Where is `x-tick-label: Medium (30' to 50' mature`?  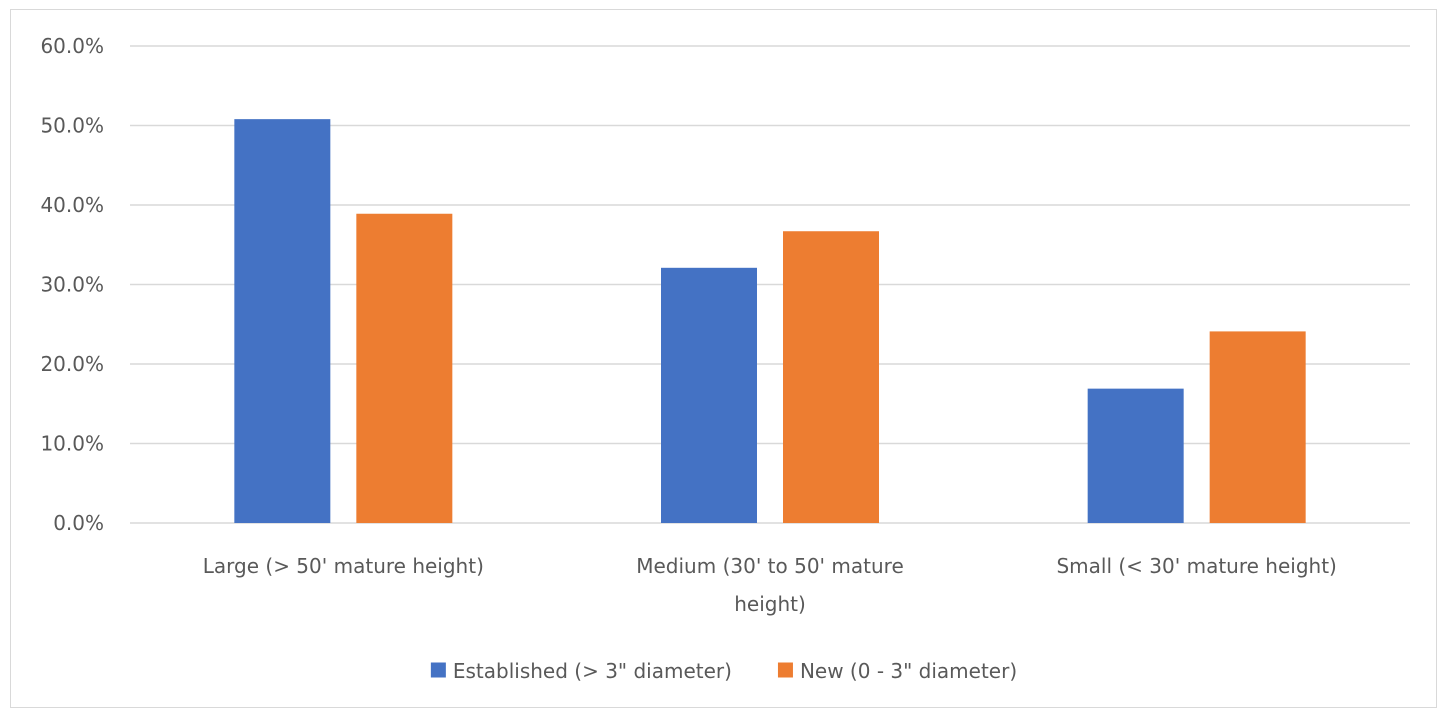 x-tick-label: Medium (30' to 50' mature is located at coordinates (770, 566).